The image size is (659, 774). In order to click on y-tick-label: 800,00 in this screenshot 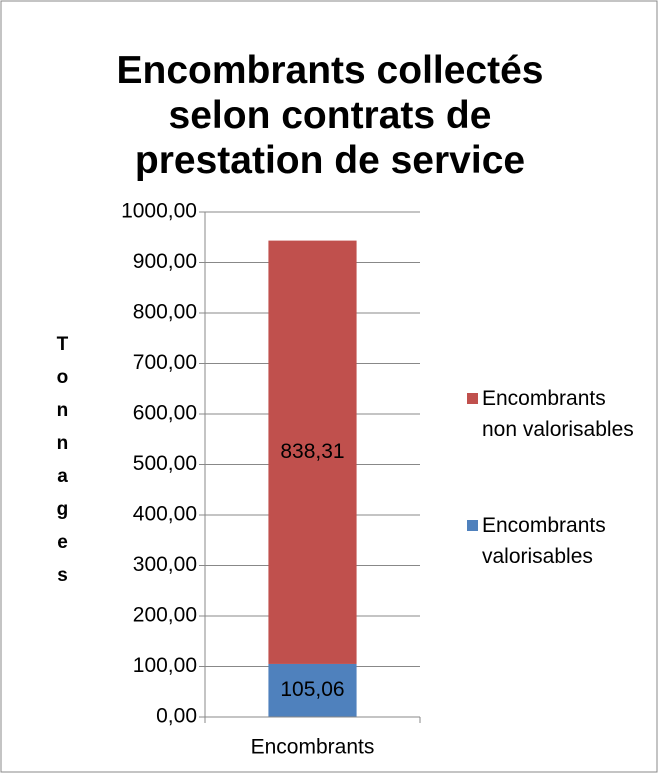, I will do `click(165, 312)`.